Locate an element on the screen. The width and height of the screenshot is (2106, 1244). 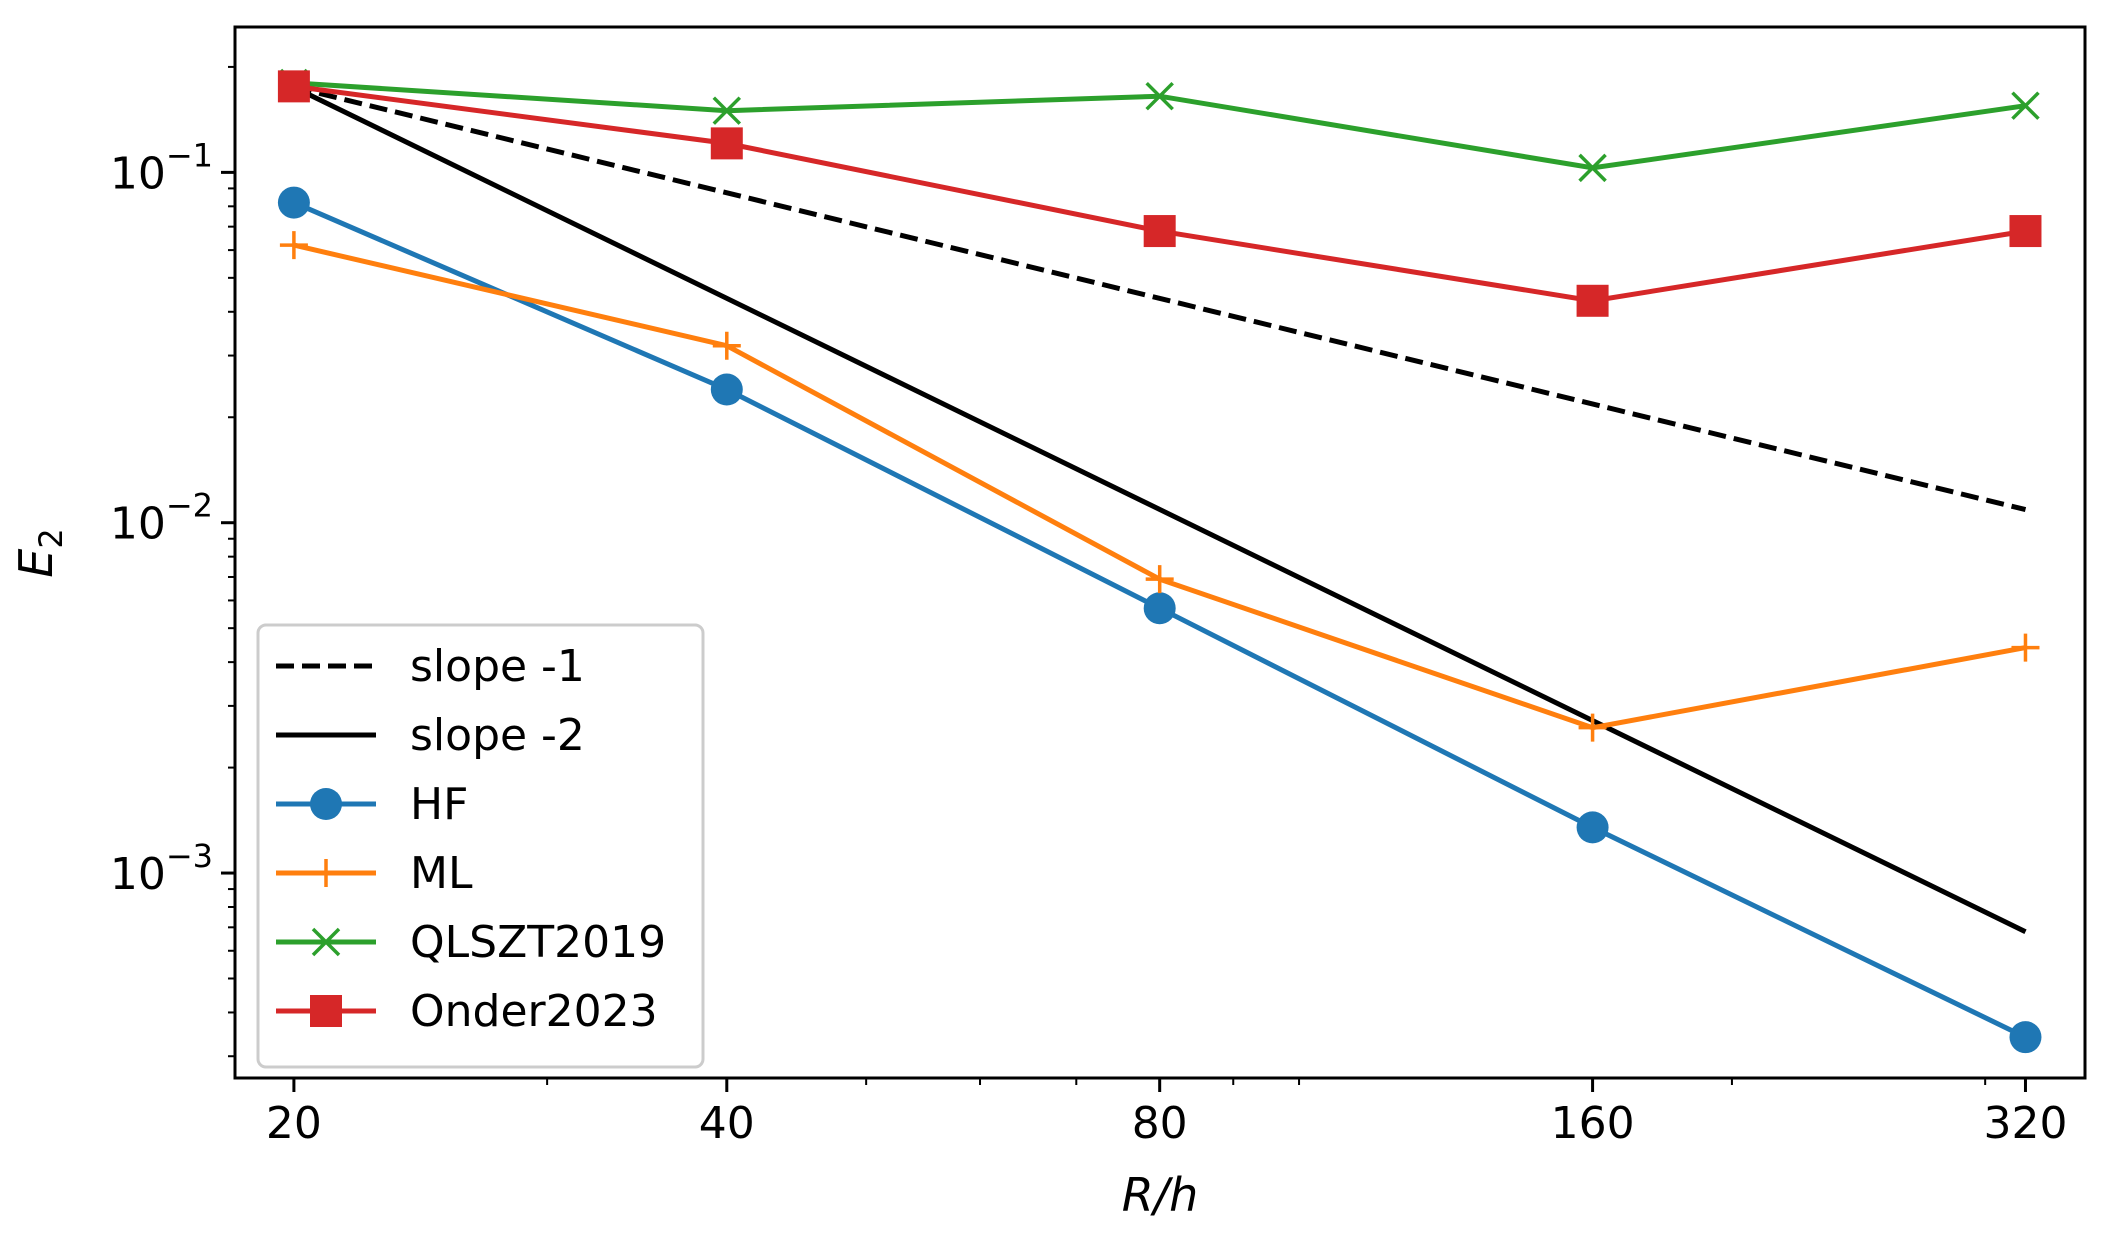
x-tick-label: 320 is located at coordinates (2025, 1123).